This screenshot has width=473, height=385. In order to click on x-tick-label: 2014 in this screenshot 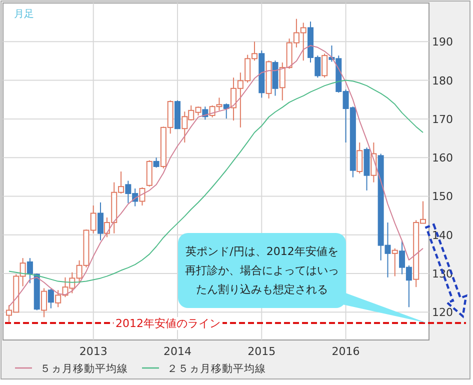, I will do `click(178, 351)`.